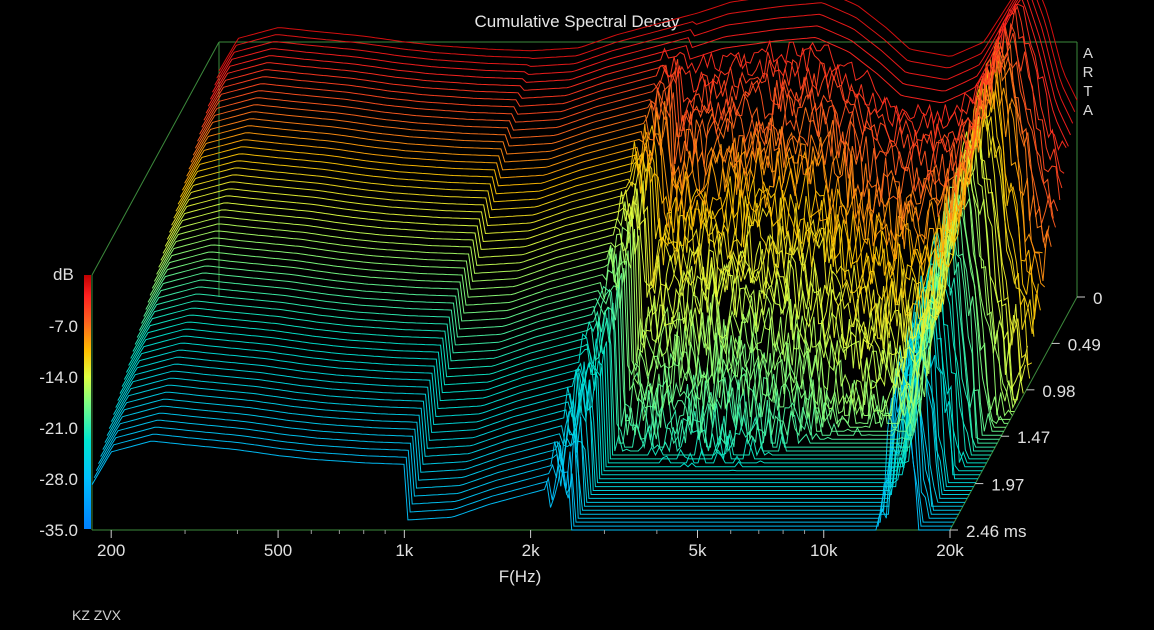  Describe the element at coordinates (1097, 298) in the screenshot. I see `t-tick-label: 0` at that location.